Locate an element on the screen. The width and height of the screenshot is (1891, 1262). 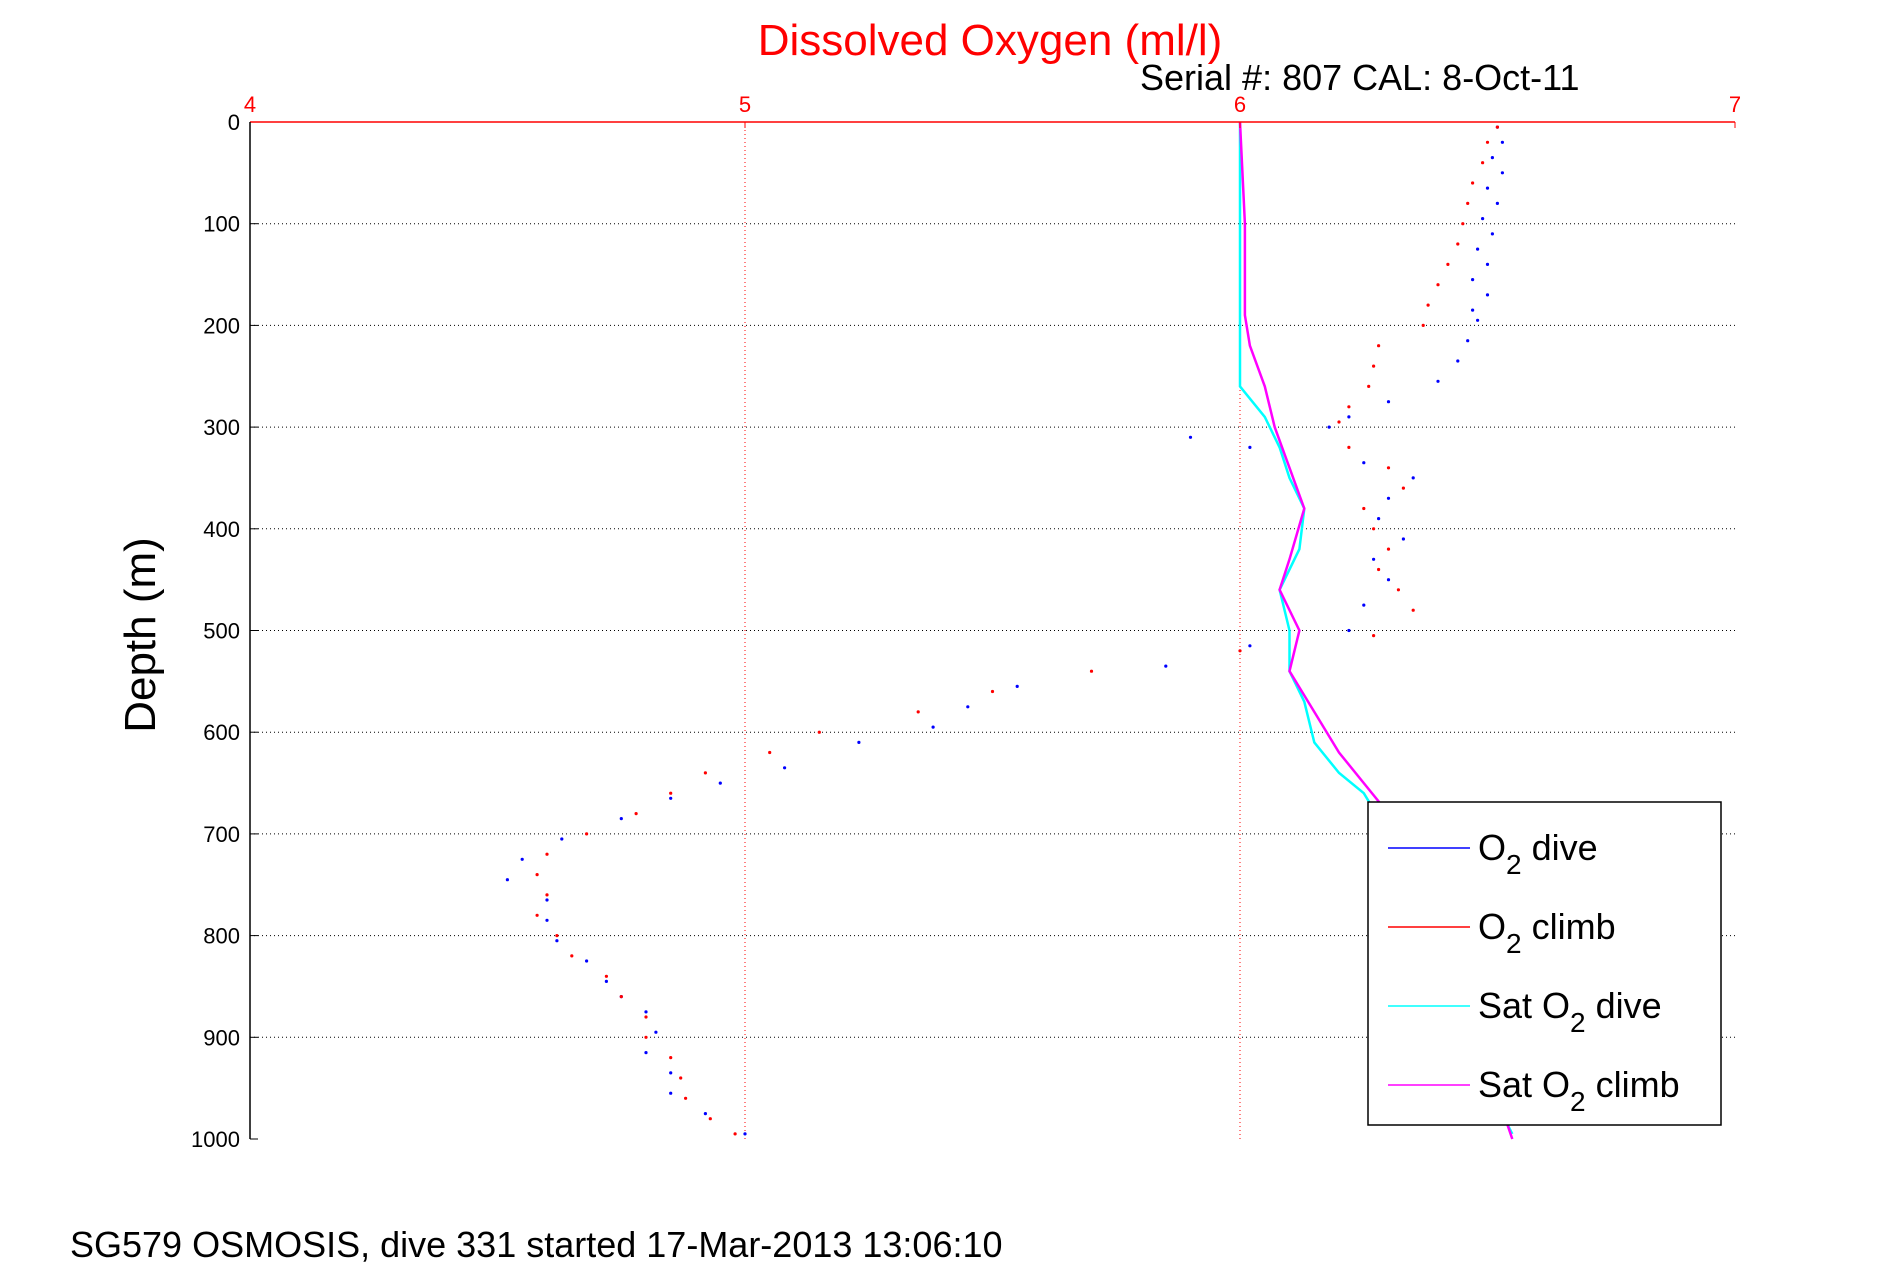
y-tick-label: 400 is located at coordinates (221, 529).